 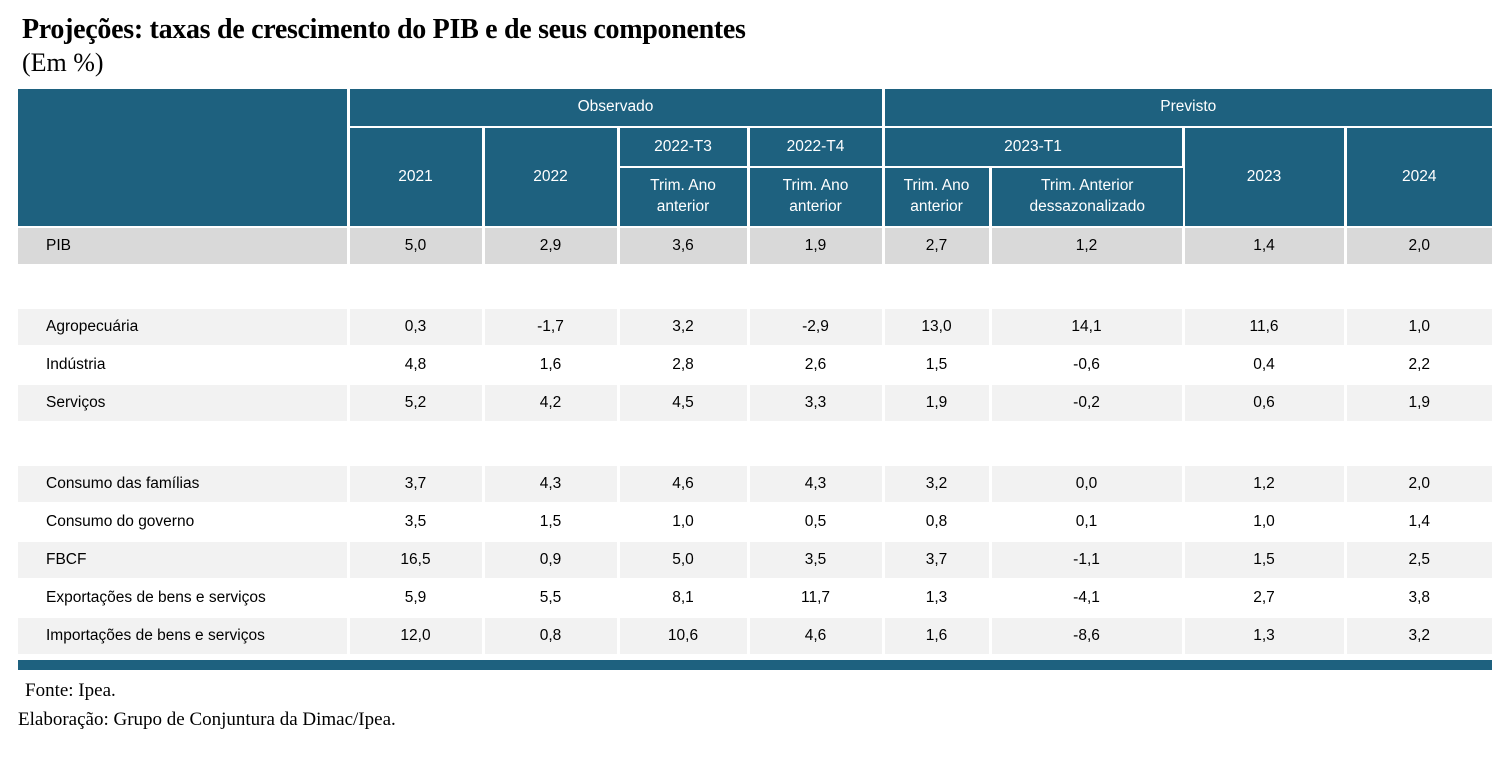 I want to click on value-cell: 4,2, so click(x=551, y=404).